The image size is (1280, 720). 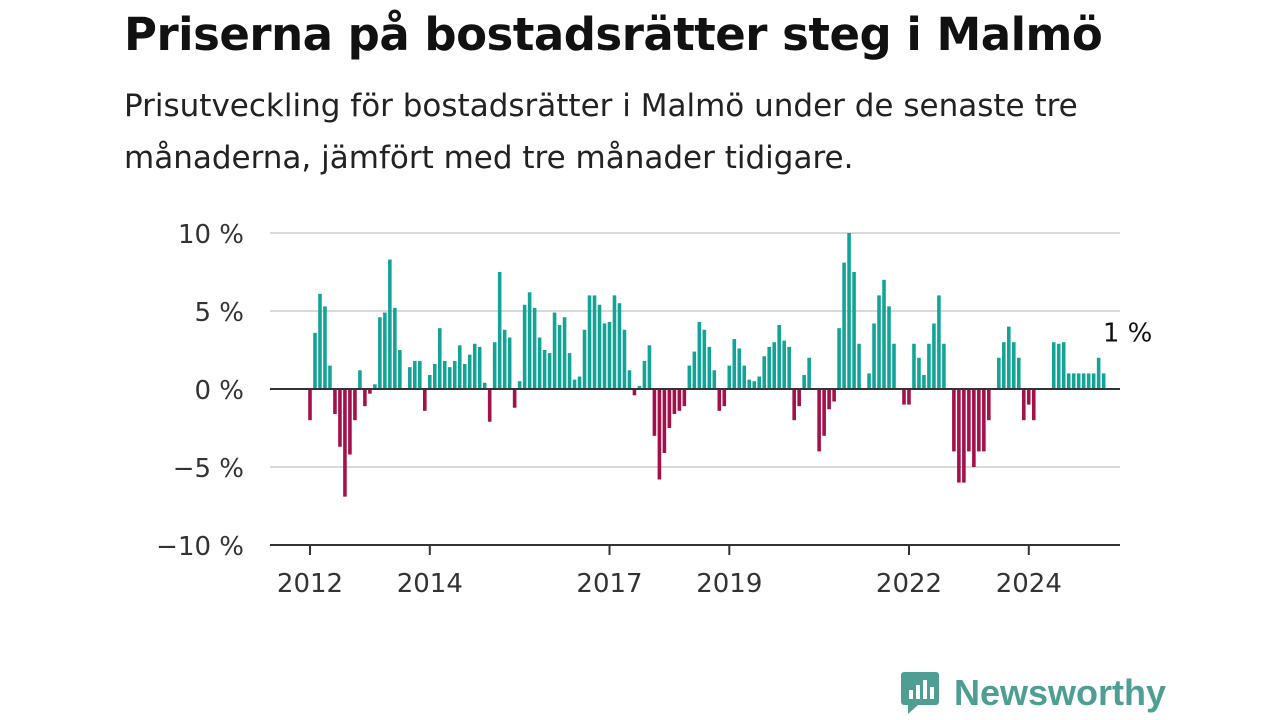 I want to click on y-tick-label: 0 %, so click(x=219, y=391).